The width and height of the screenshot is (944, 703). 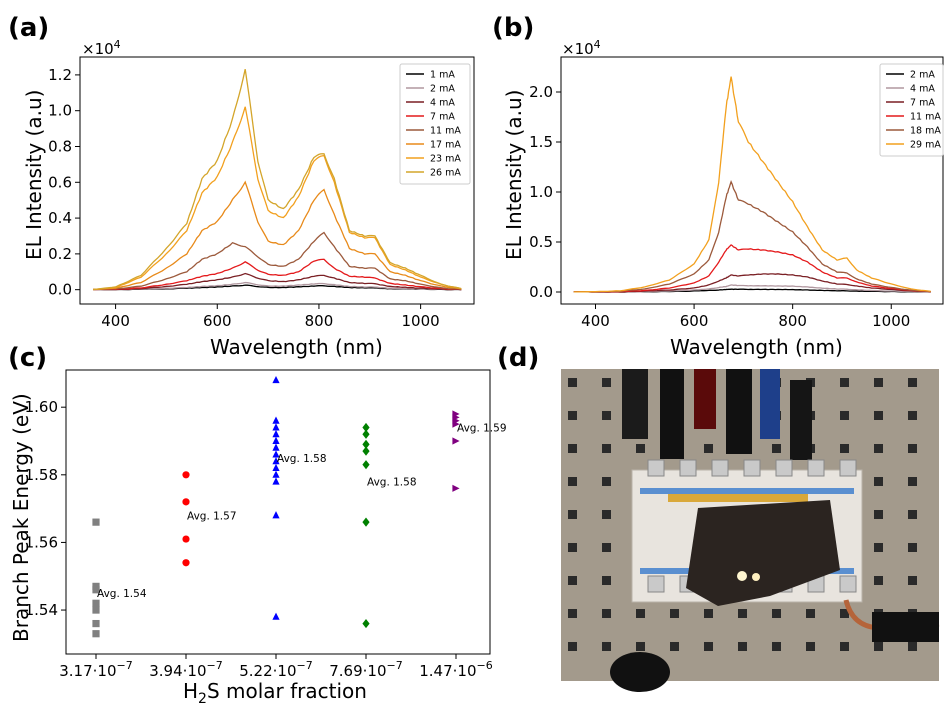 I want to click on avg-label: Avg. 1.59, so click(x=482, y=428).